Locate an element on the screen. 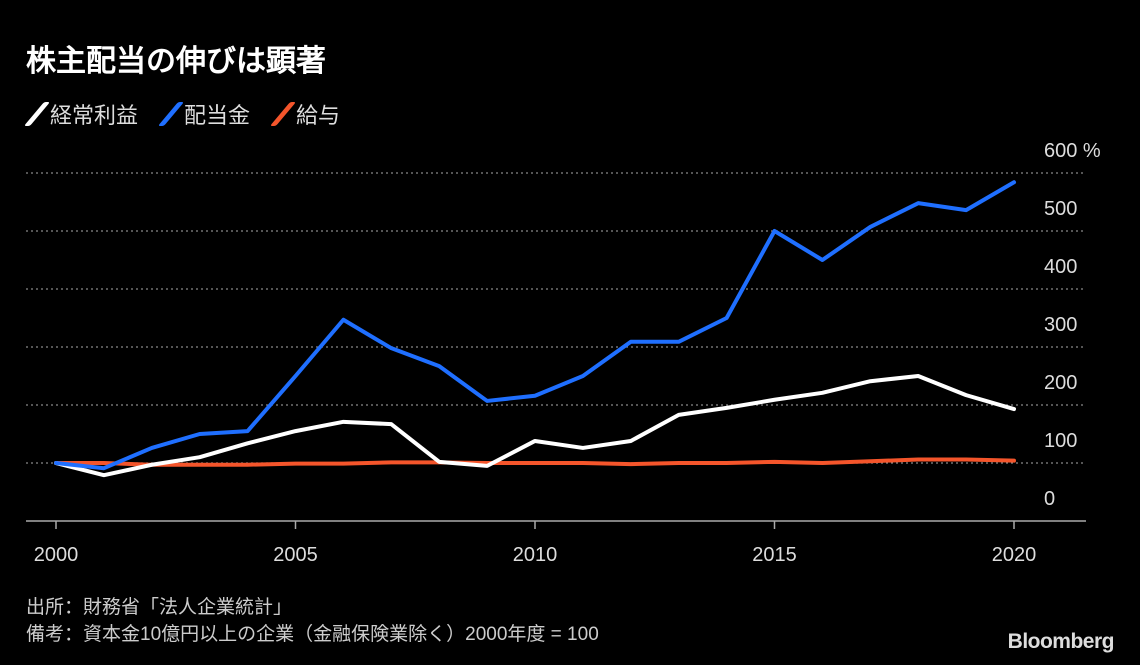 This screenshot has width=1140, height=665. y-tick-label: 400 is located at coordinates (1060, 267).